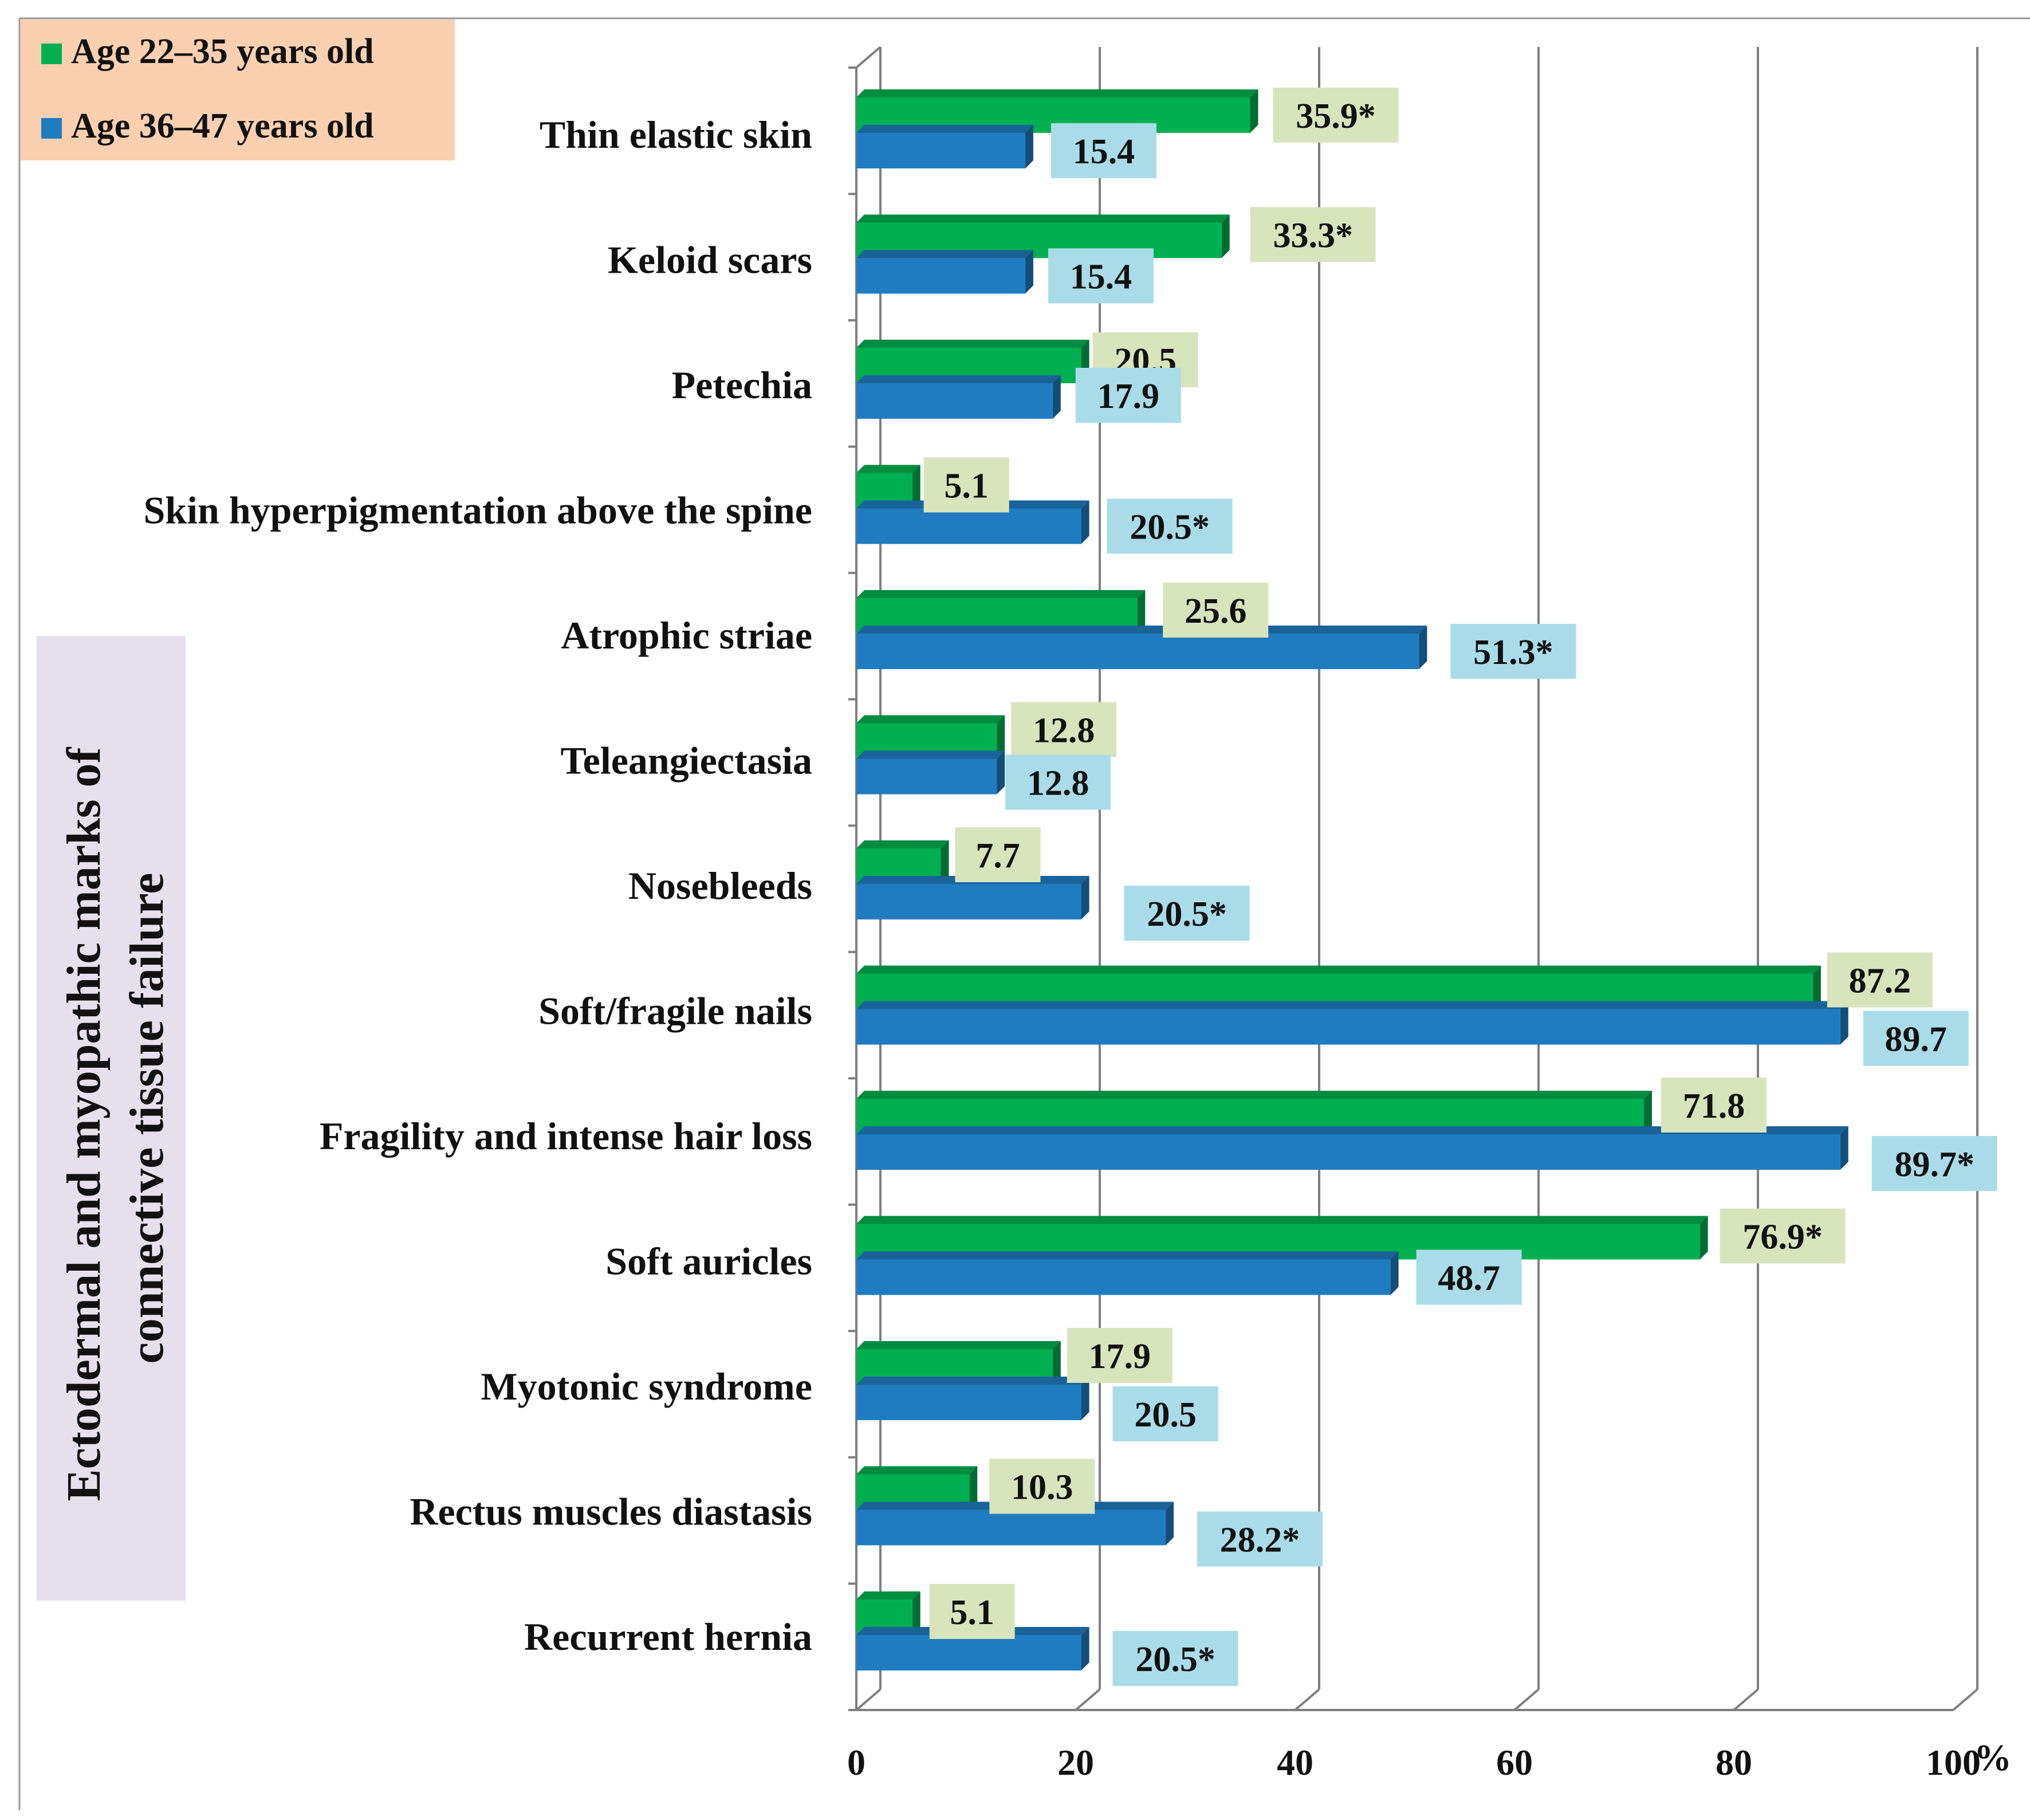 The width and height of the screenshot is (2030, 1820). What do you see at coordinates (1953, 1762) in the screenshot?
I see `x-tick-label: 100` at bounding box center [1953, 1762].